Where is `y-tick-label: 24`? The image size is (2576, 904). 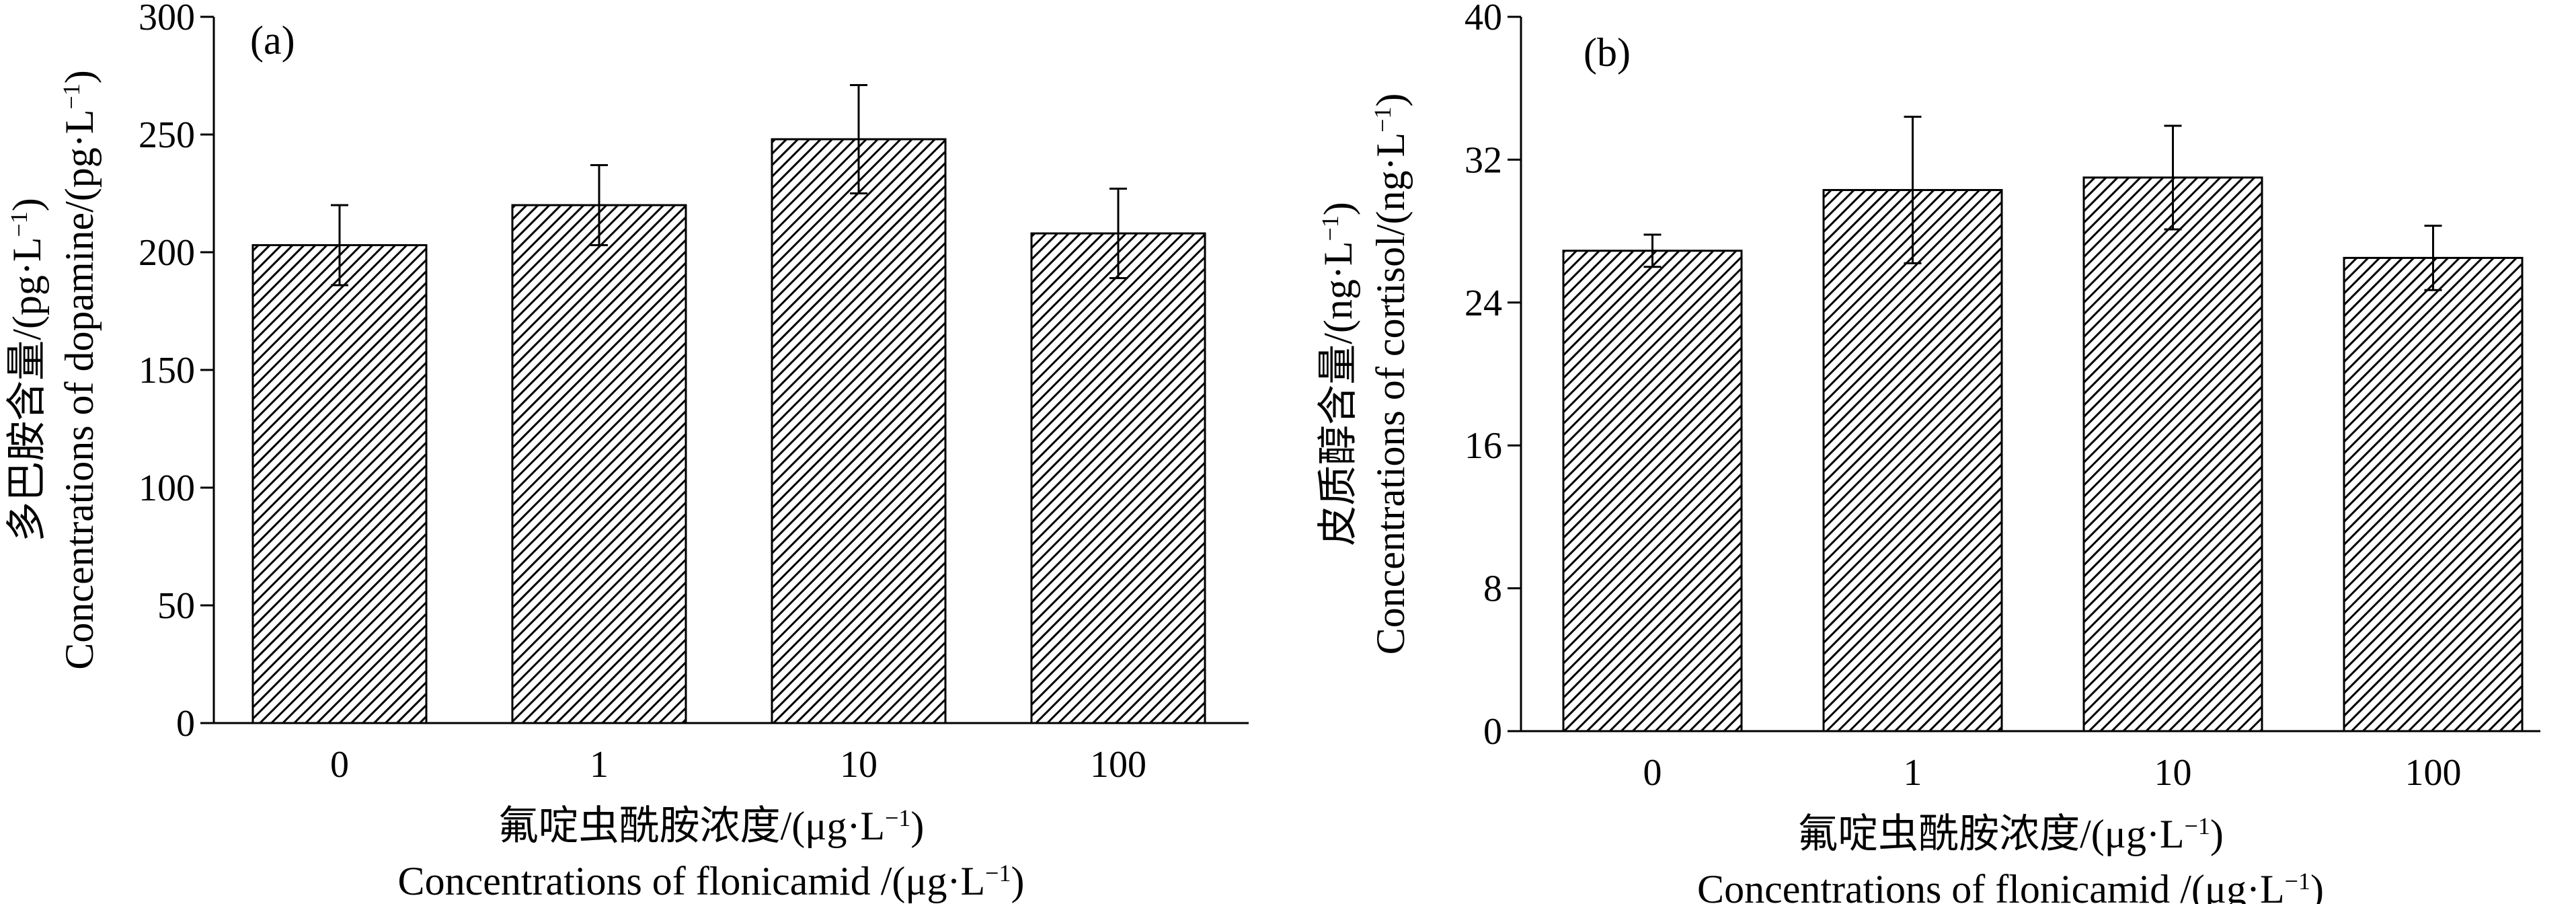
y-tick-label: 24 is located at coordinates (1484, 303).